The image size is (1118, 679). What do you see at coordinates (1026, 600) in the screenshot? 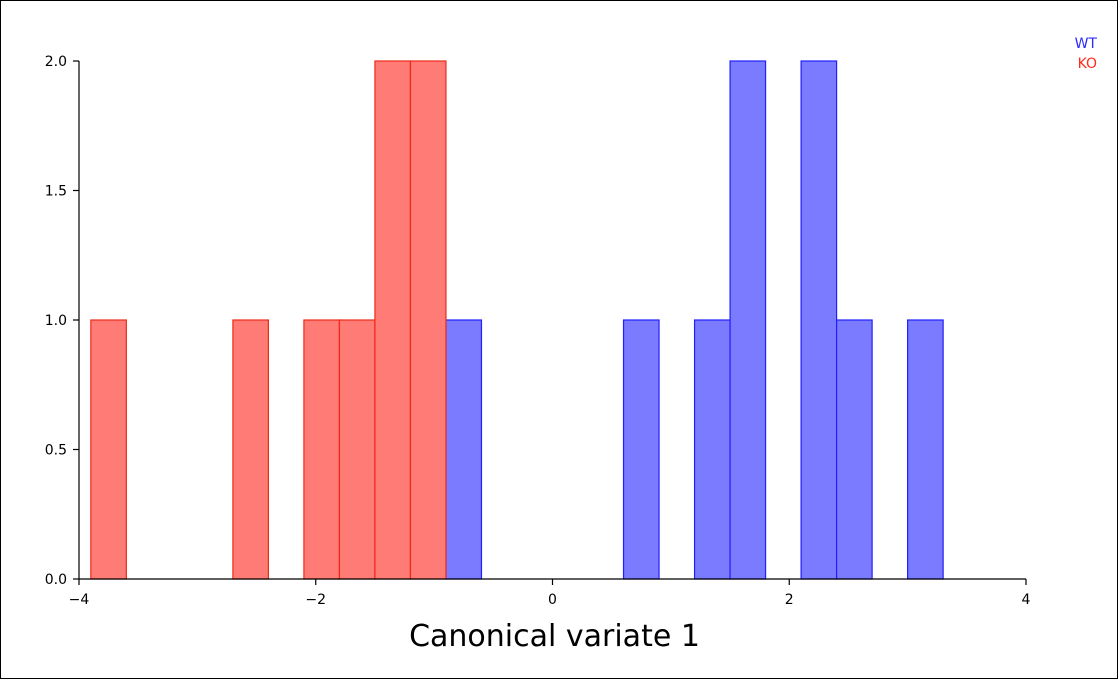
I see `x-tick-label: 4` at bounding box center [1026, 600].